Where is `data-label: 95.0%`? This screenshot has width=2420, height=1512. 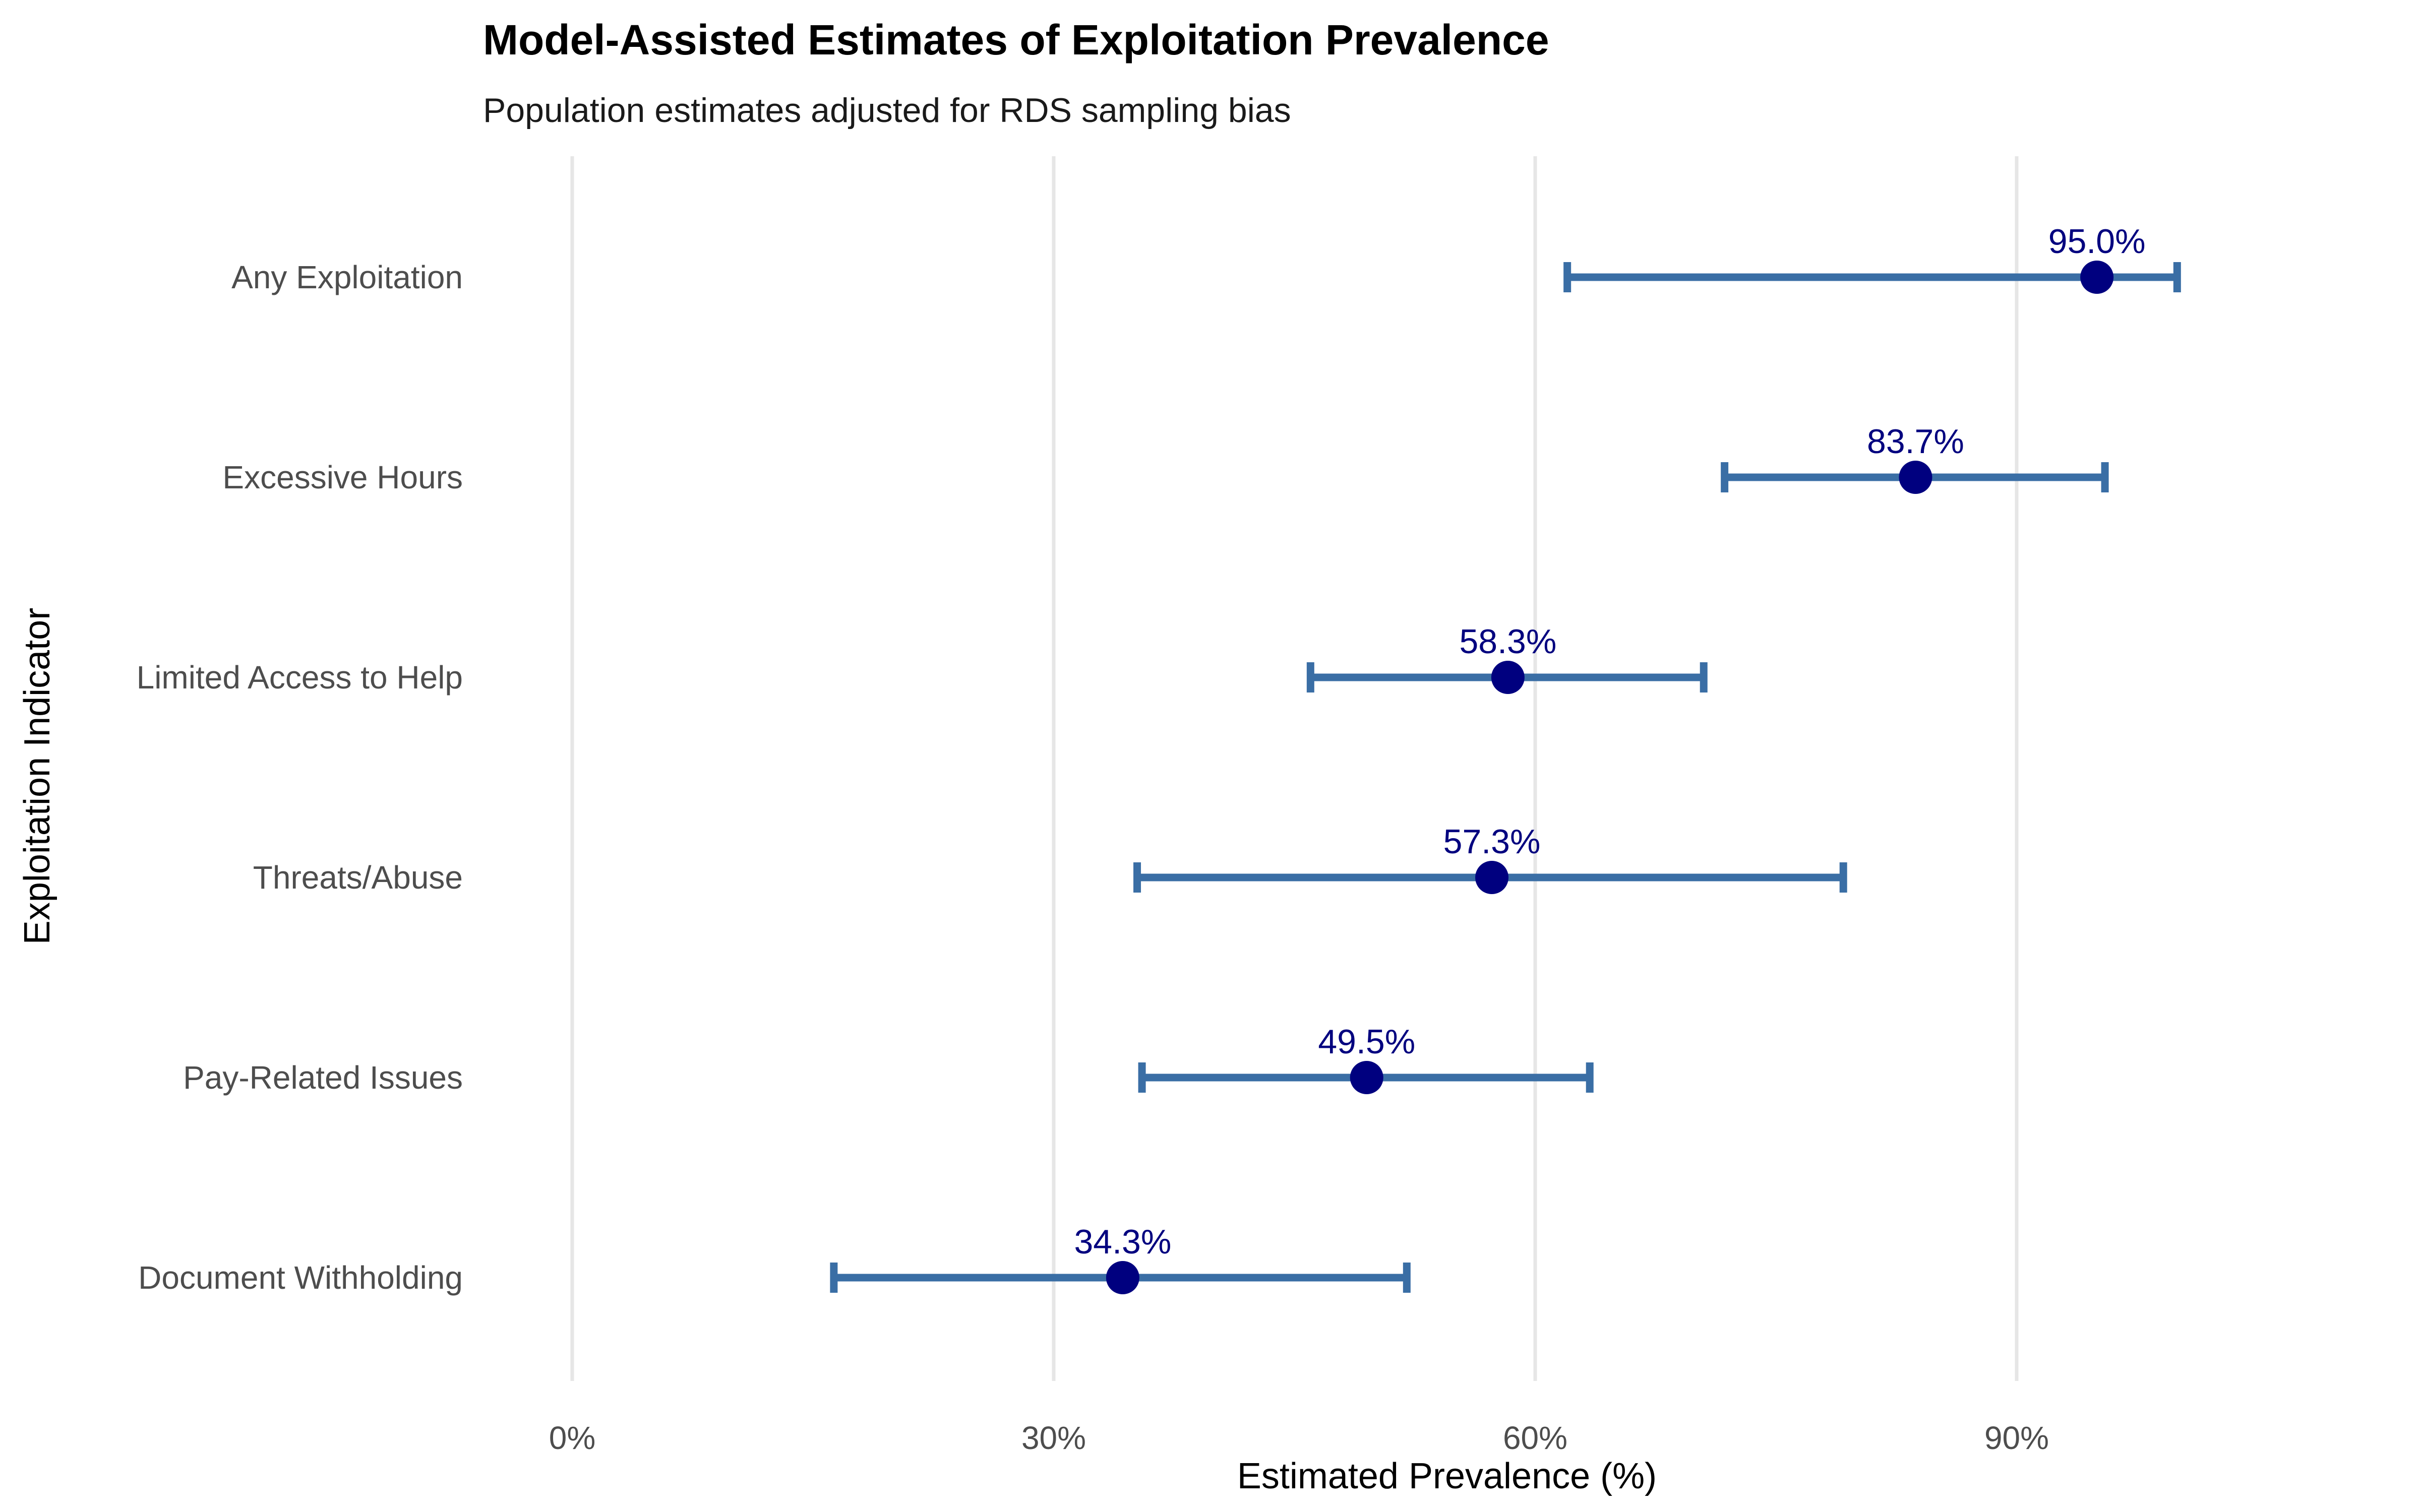
data-label: 95.0% is located at coordinates (2097, 241).